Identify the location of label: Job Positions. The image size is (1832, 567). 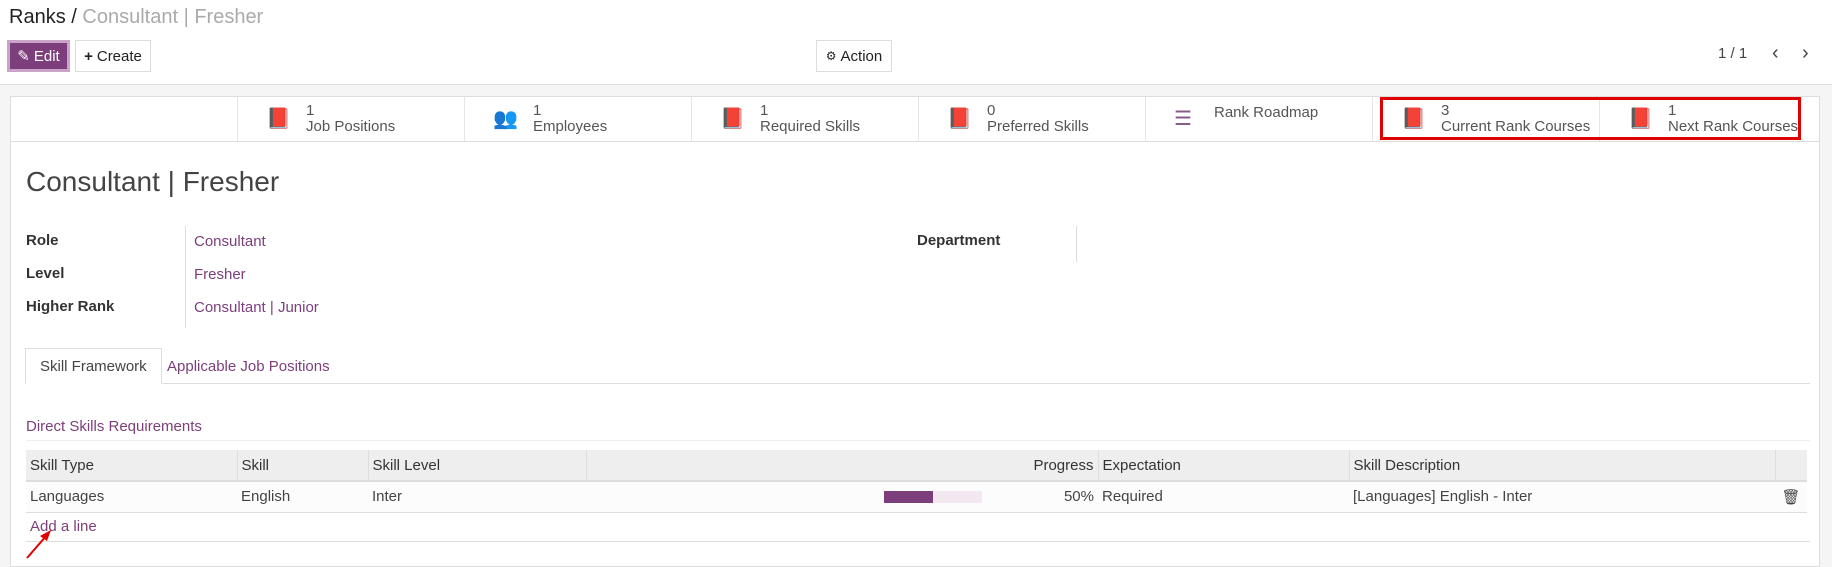
(351, 126).